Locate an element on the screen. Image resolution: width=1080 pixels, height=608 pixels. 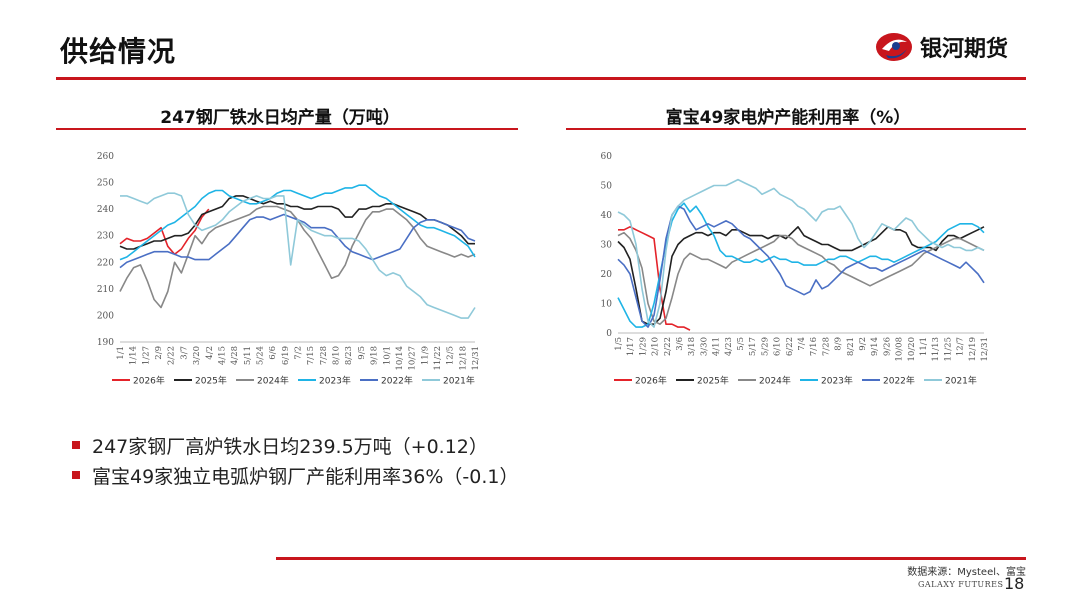
x-tick-label: 4/11 is located at coordinates (717, 346).